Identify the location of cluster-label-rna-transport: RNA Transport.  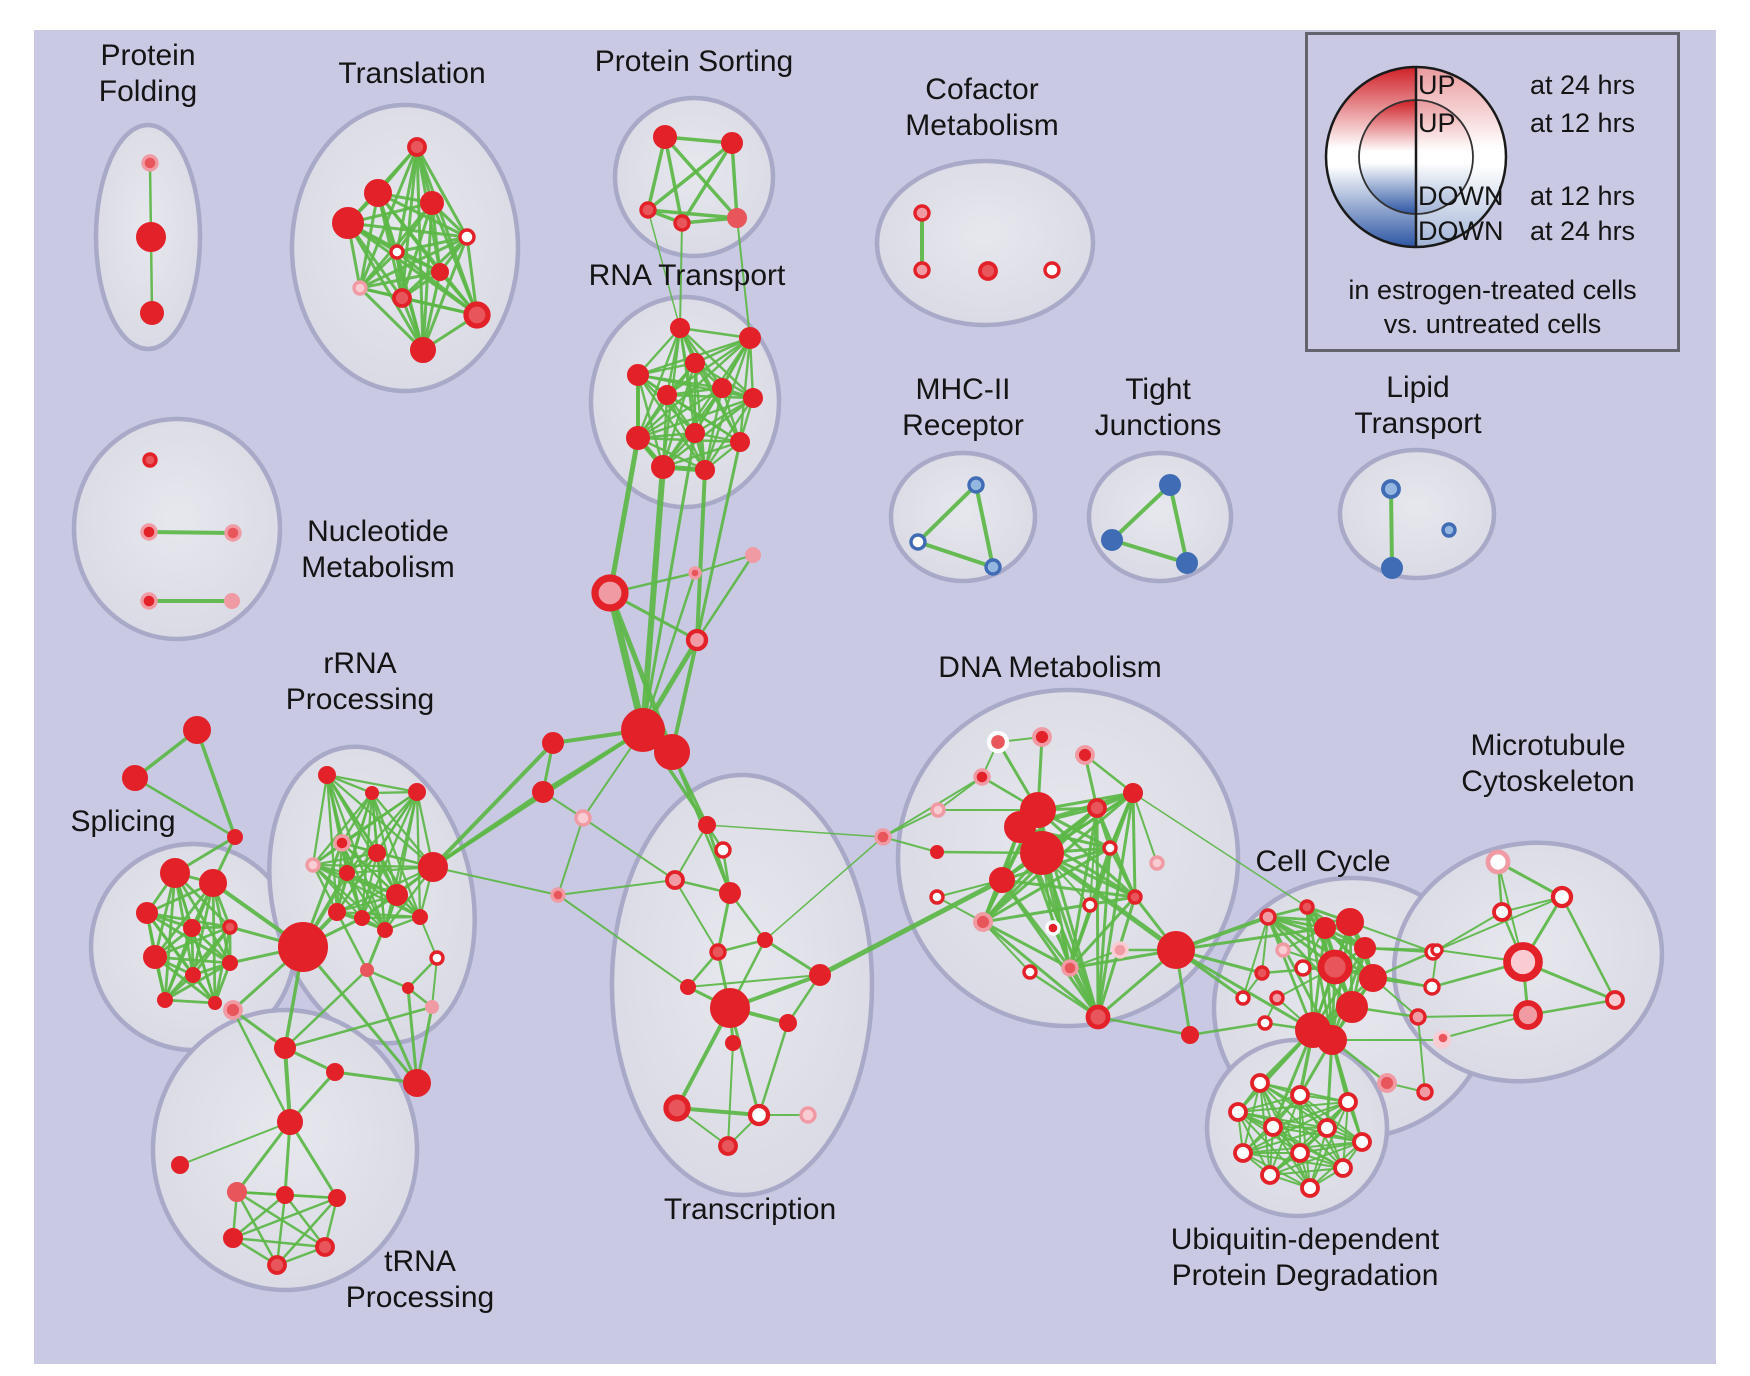
(687, 276).